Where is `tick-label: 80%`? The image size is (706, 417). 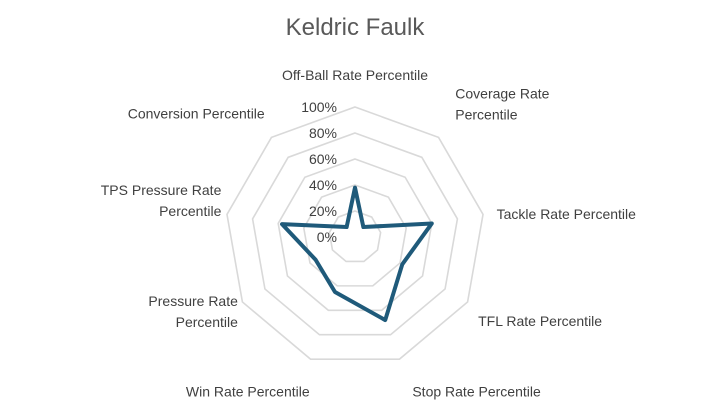 tick-label: 80% is located at coordinates (323, 133).